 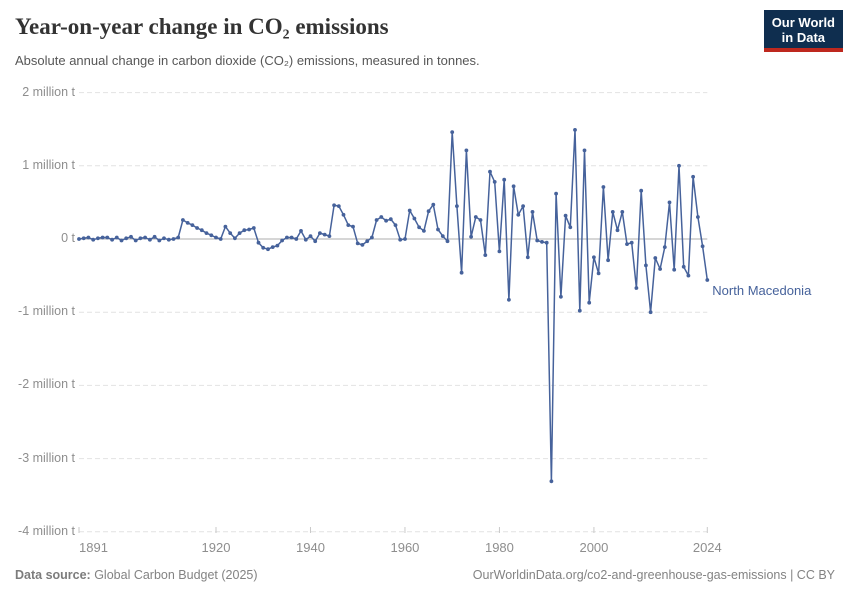 What do you see at coordinates (174, 575) in the screenshot?
I see `data-source-value: Global Carbon Budget (2025)` at bounding box center [174, 575].